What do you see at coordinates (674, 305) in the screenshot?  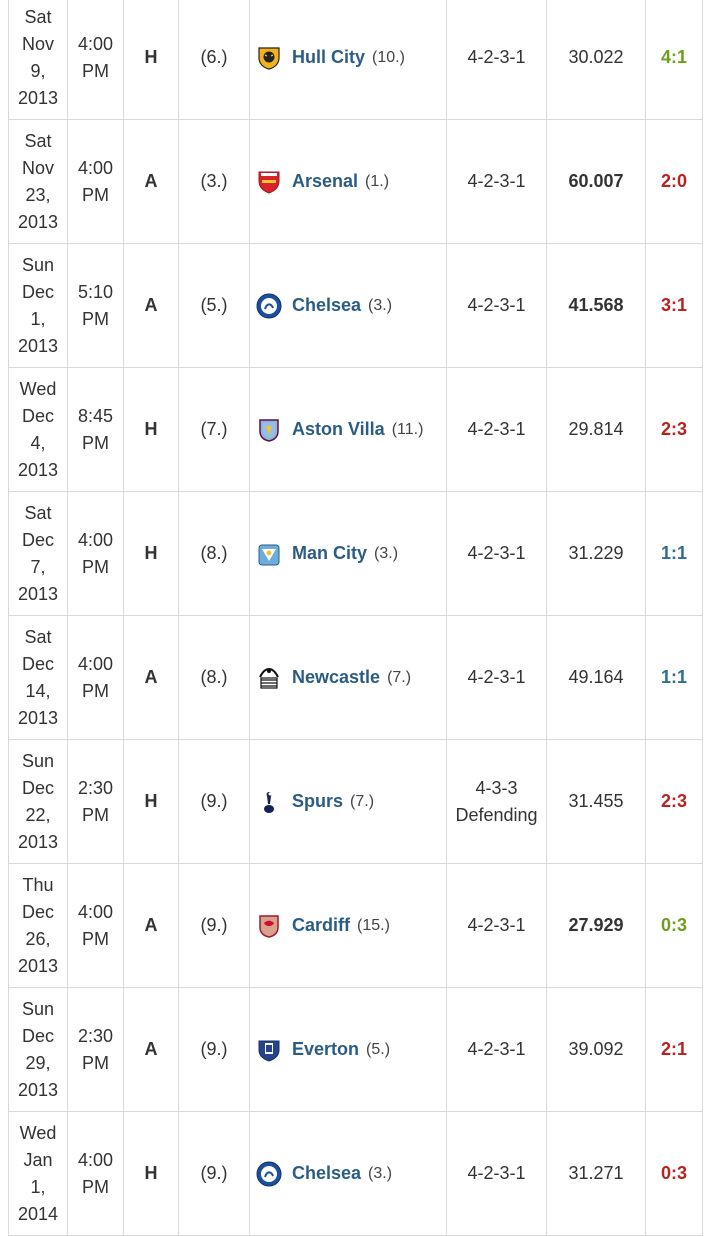 I see `match-result-link: 3:1` at bounding box center [674, 305].